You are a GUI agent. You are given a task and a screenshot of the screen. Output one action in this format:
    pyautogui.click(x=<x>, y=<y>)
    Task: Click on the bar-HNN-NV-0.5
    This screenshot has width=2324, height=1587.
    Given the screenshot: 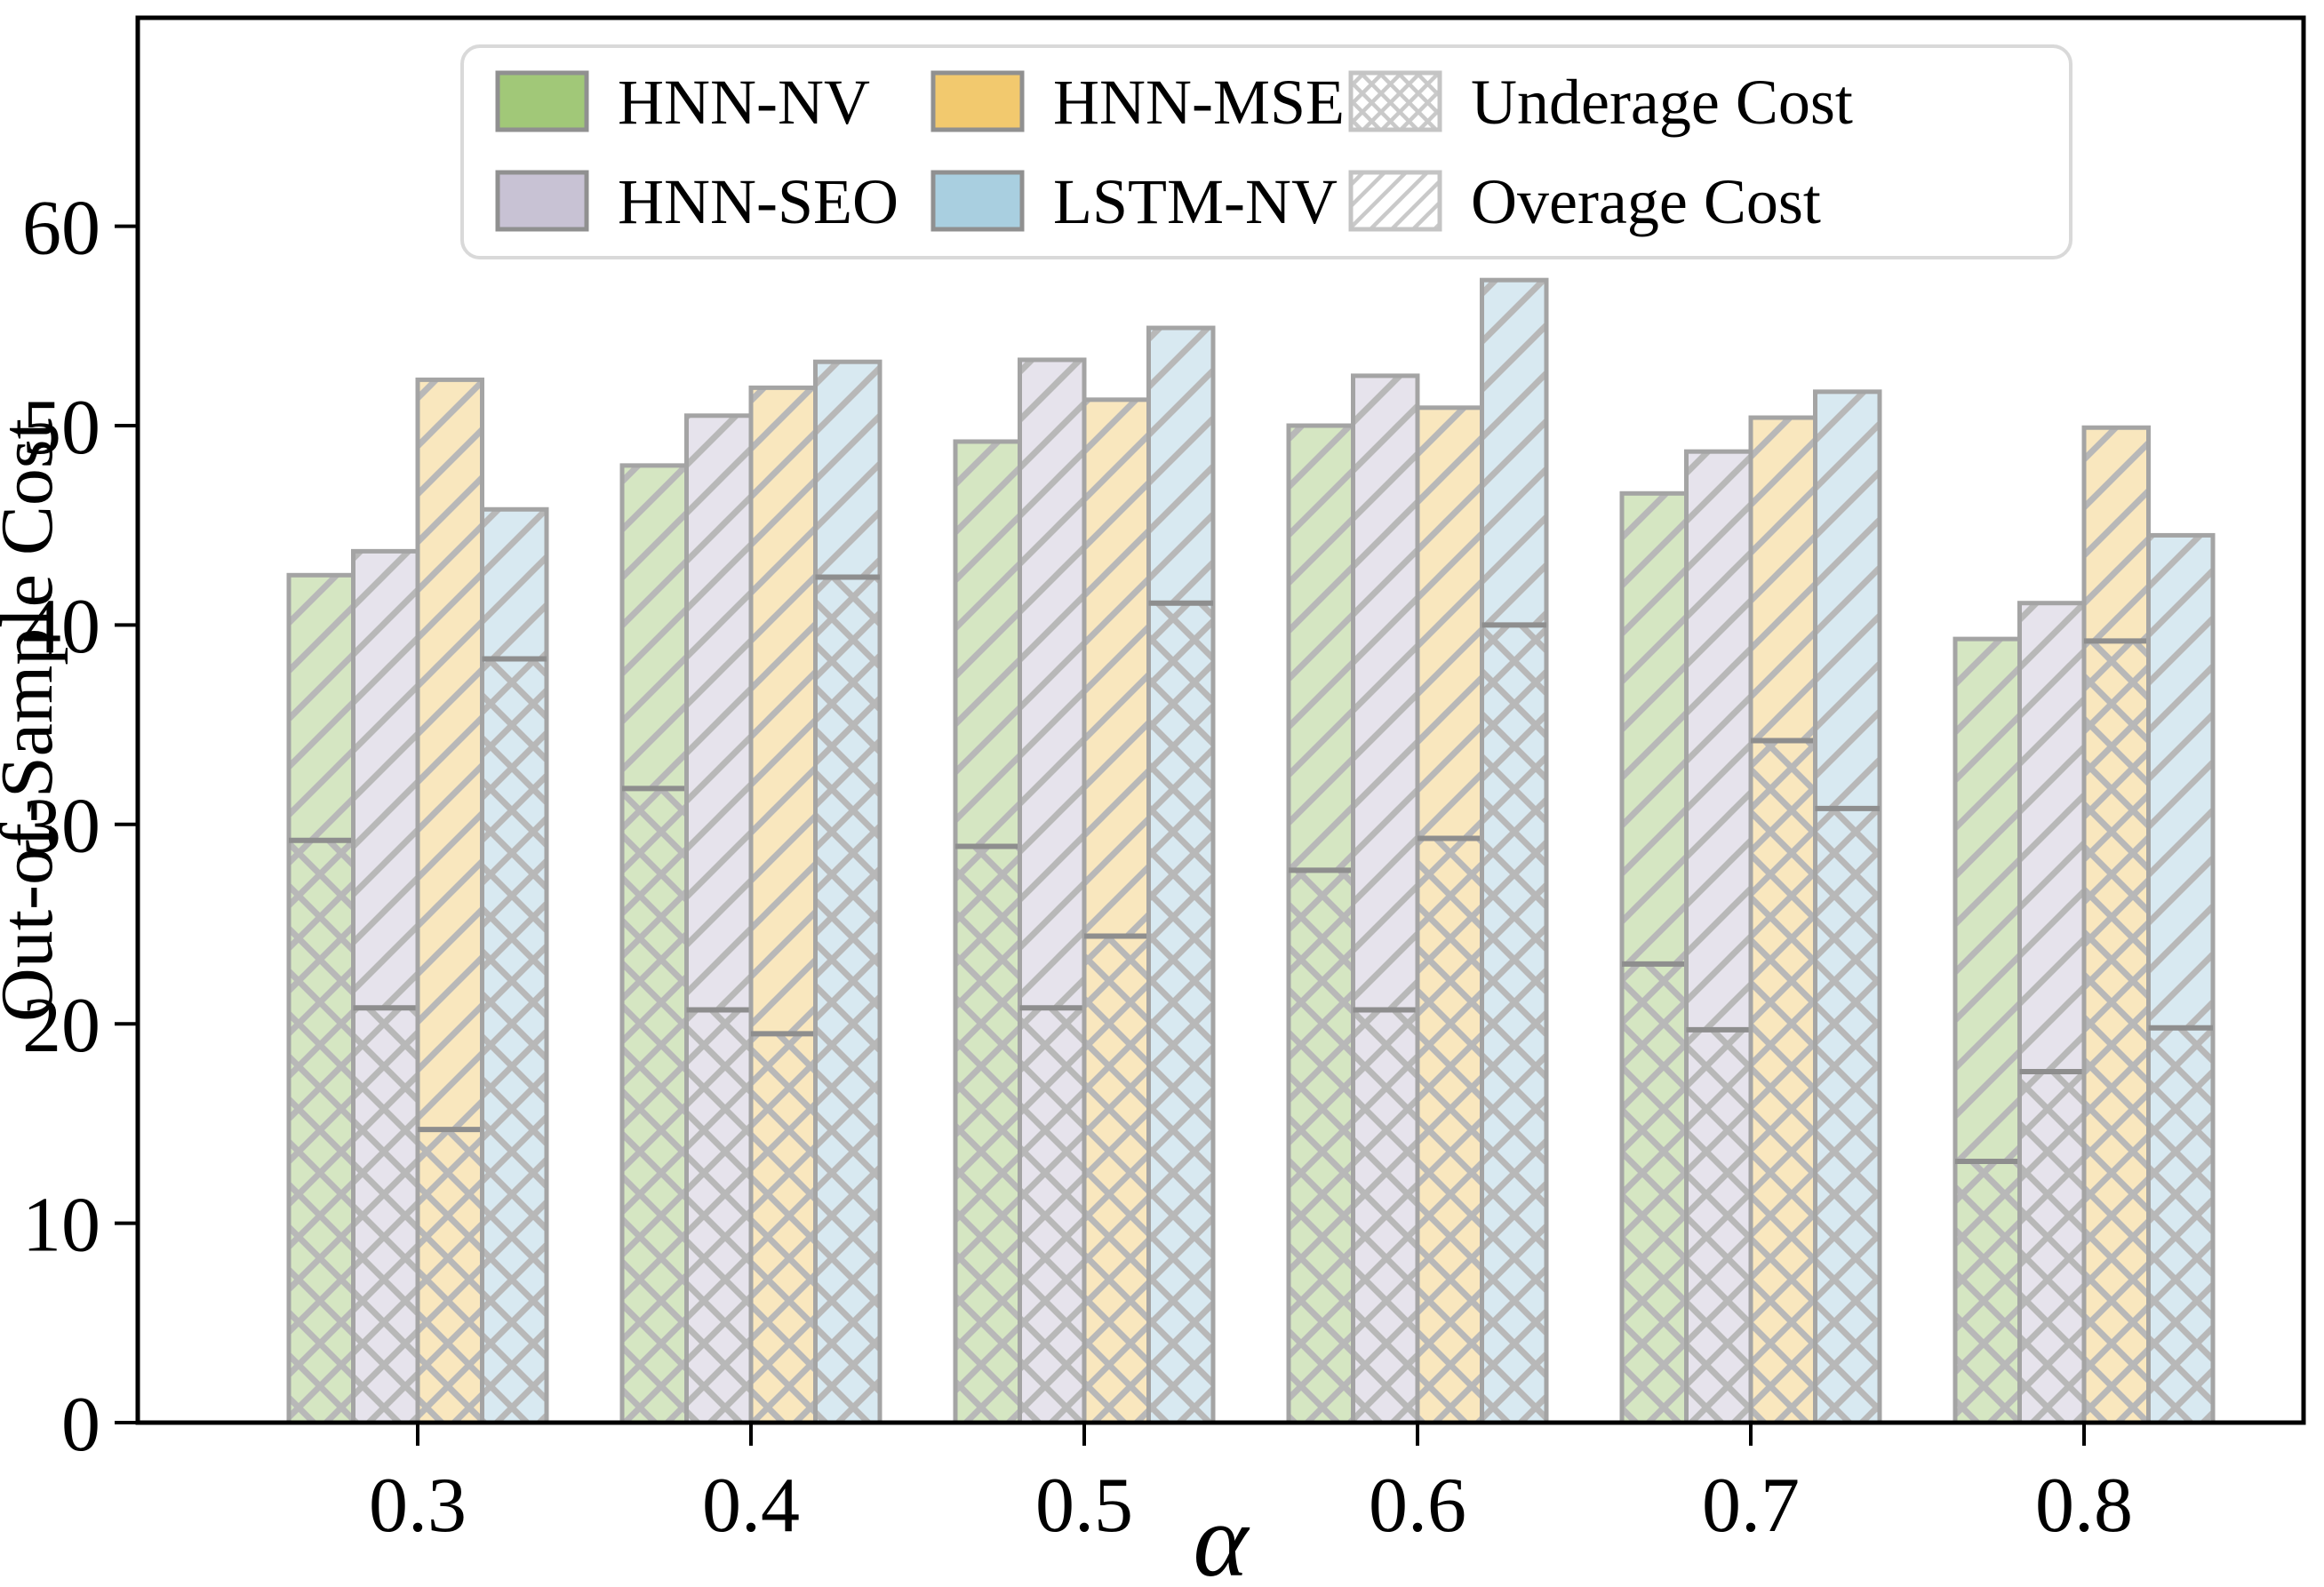 What is the action you would take?
    pyautogui.click(x=988, y=932)
    